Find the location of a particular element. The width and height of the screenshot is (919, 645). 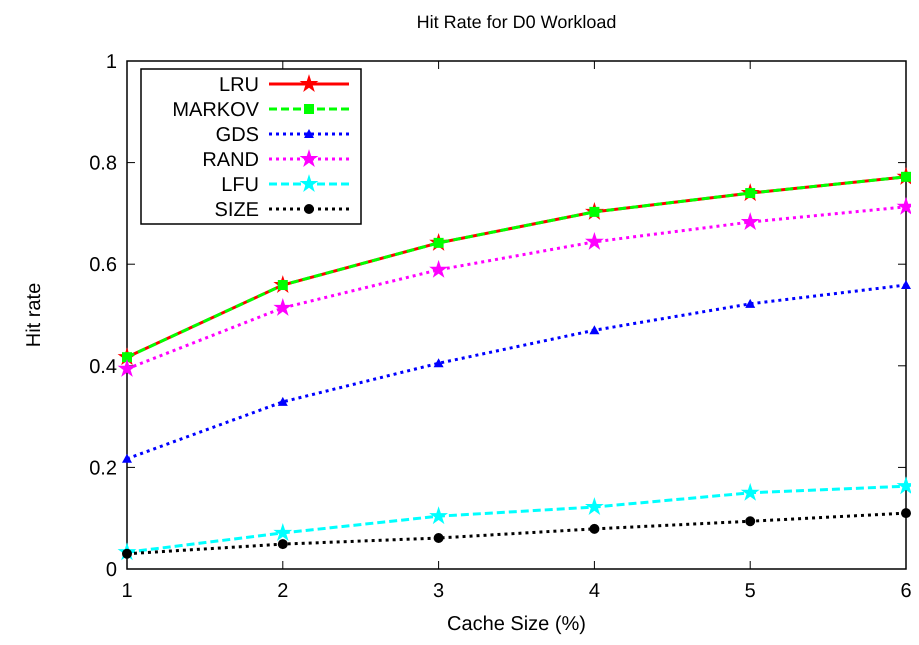

legend-label: MARKOV is located at coordinates (216, 110).